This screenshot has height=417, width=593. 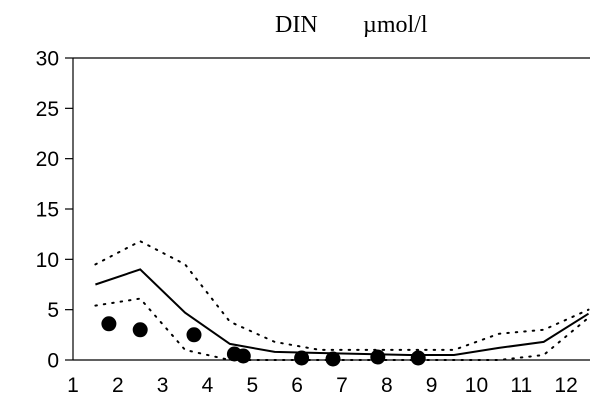 What do you see at coordinates (73, 385) in the screenshot?
I see `x-tick-label: 1` at bounding box center [73, 385].